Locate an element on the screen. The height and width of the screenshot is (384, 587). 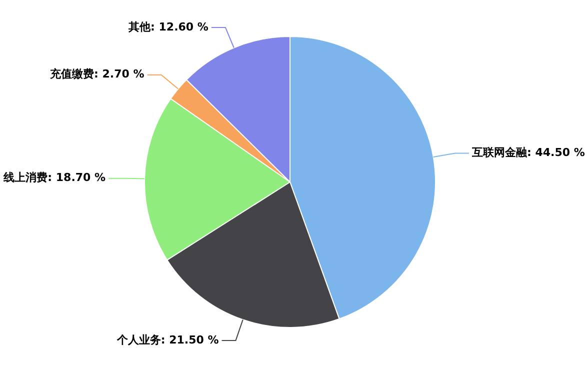
slice-label: 其他: 12.60 % is located at coordinates (168, 27).